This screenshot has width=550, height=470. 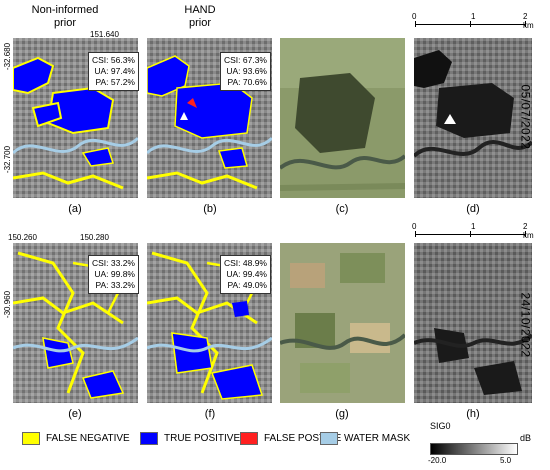 What do you see at coordinates (247, 82) in the screenshot?
I see `stats-b-pa: PA: 70.6%` at bounding box center [247, 82].